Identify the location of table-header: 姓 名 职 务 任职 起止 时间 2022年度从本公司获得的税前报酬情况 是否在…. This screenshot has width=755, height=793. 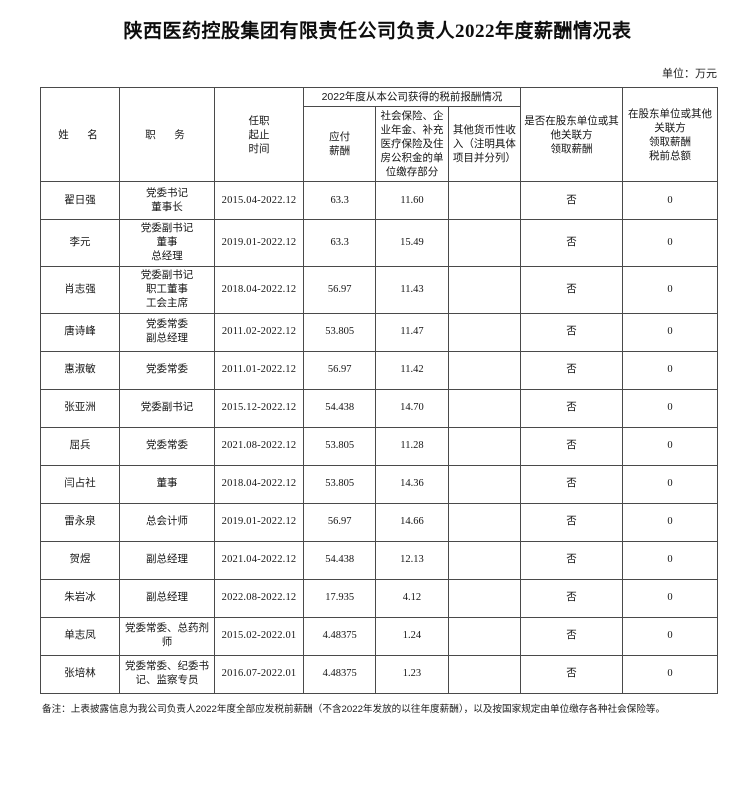
(379, 134).